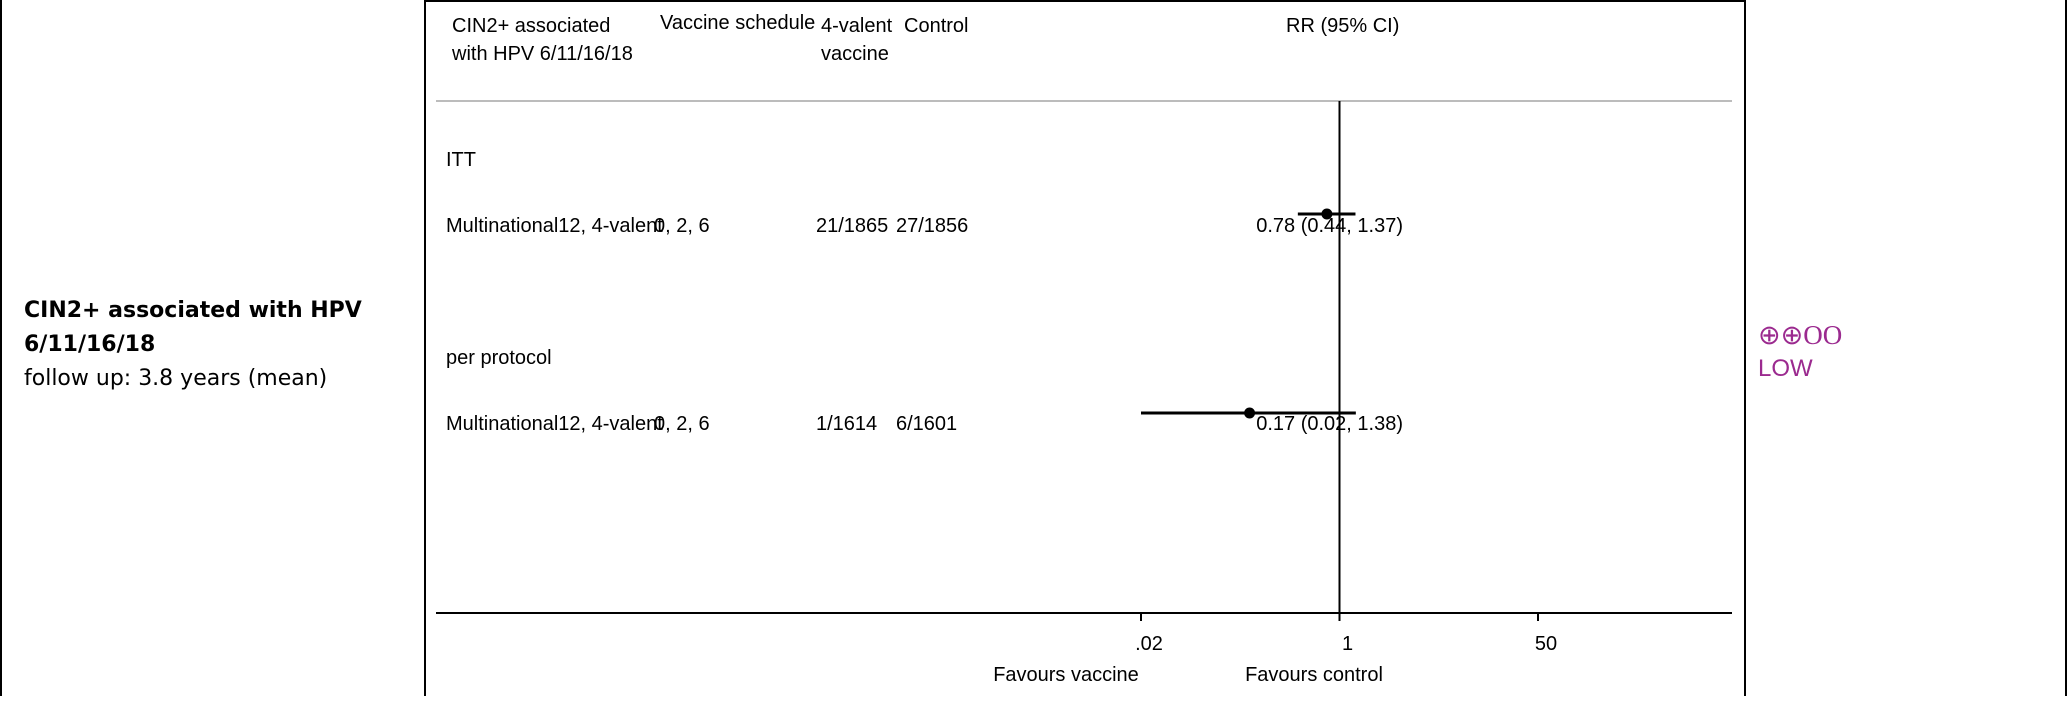 The image size is (2067, 701). I want to click on group-label-itt: ITT, so click(461, 160).